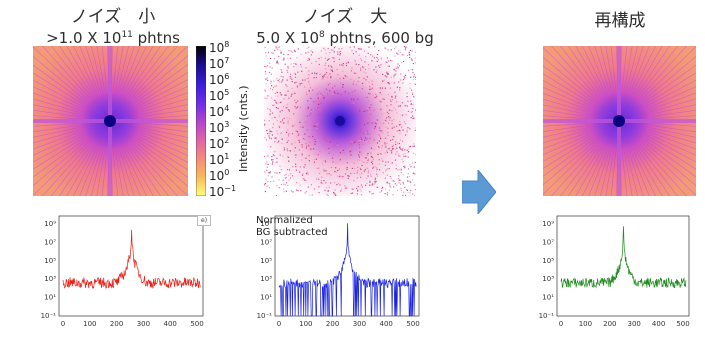 The image size is (705, 340). What do you see at coordinates (379, 38) in the screenshot?
I see `title-high-noise-suffix: phtns, 600 bg` at bounding box center [379, 38].